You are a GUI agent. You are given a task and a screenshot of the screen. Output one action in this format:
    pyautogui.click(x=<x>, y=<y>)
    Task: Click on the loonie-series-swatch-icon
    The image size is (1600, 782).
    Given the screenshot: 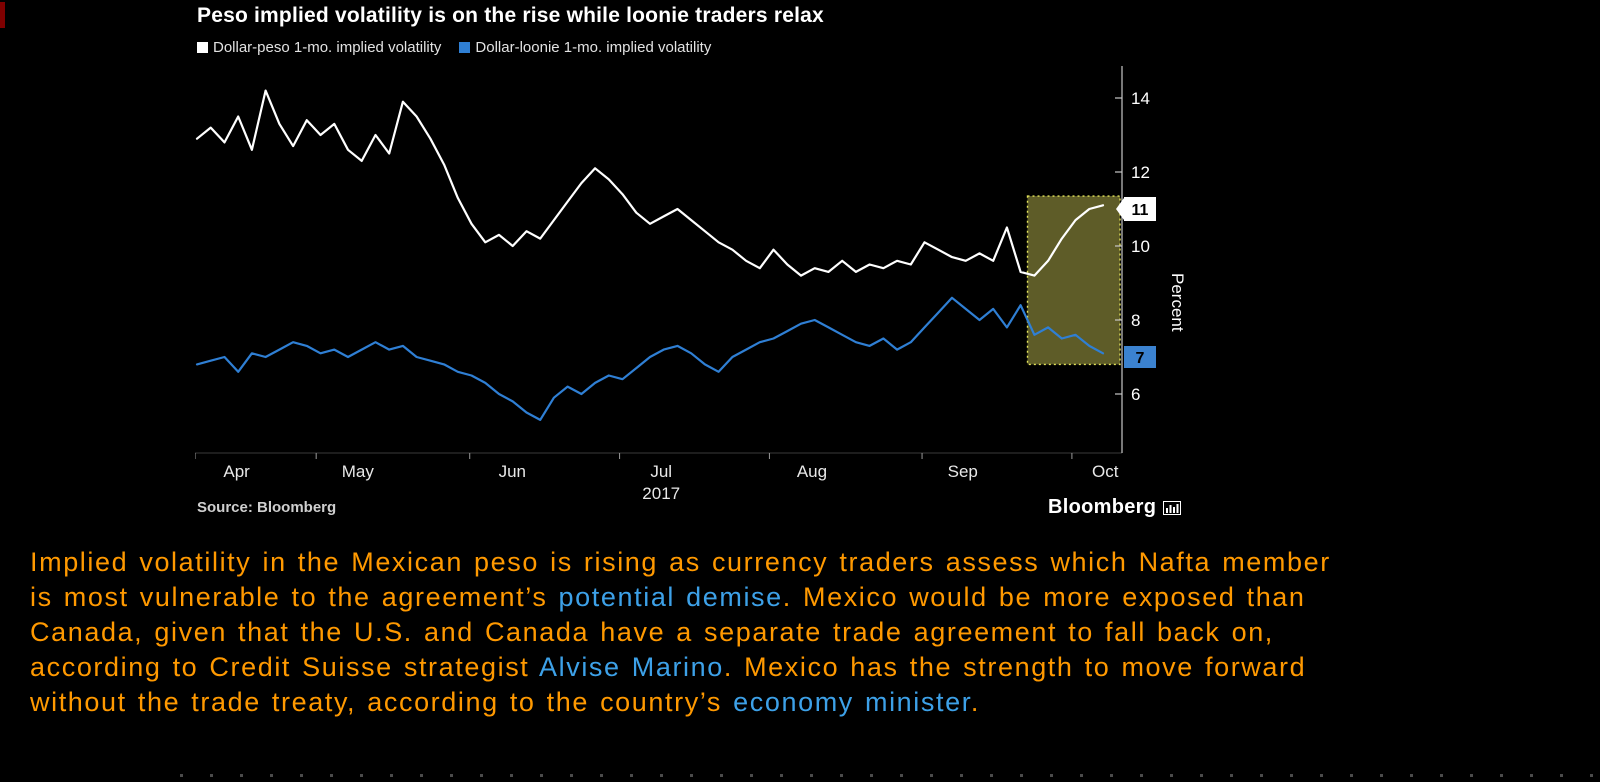 What is the action you would take?
    pyautogui.click(x=465, y=47)
    